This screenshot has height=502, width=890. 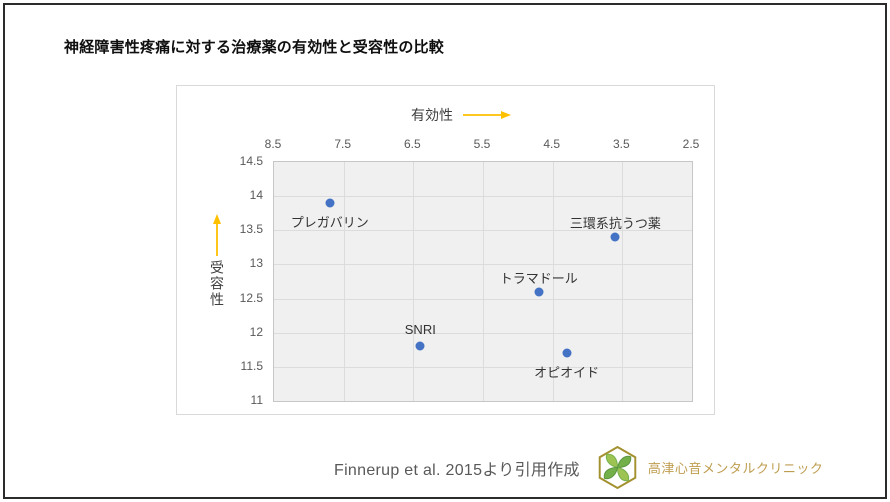 What do you see at coordinates (735, 468) in the screenshot?
I see `clinic-name: 高津心音メンタルクリニック` at bounding box center [735, 468].